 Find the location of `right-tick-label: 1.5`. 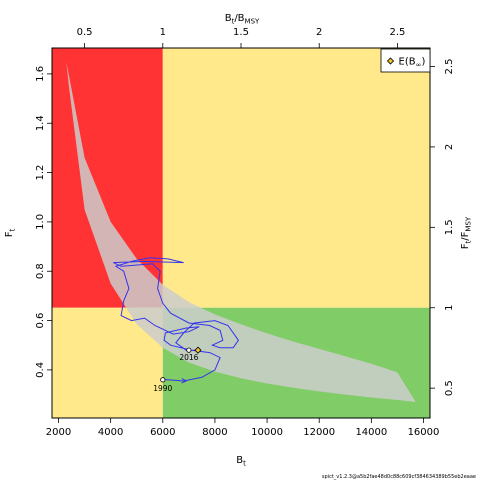

right-tick-label: 1.5 is located at coordinates (449, 227).